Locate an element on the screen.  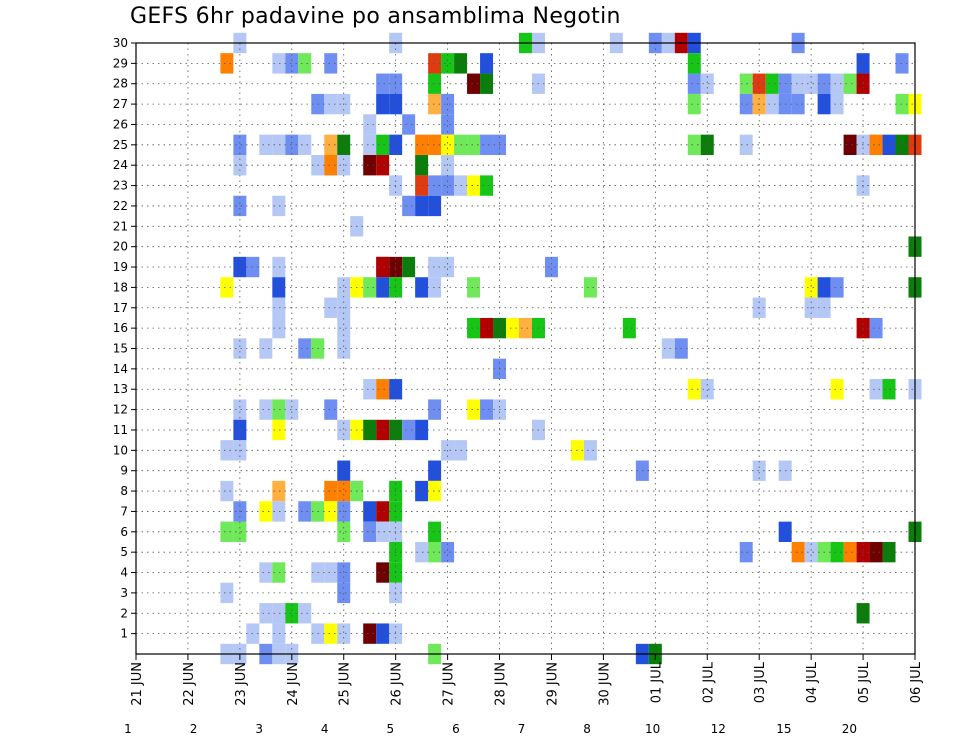
y-tick-label: 28 is located at coordinates (120, 84).